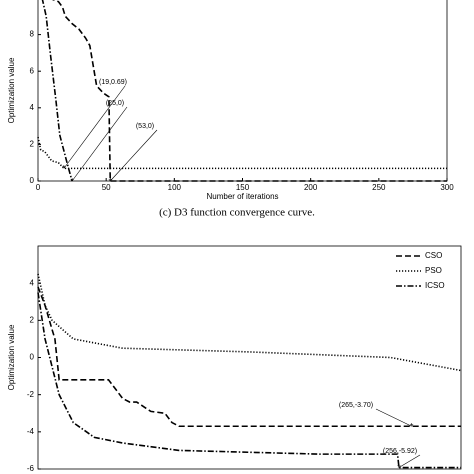 The height and width of the screenshot is (474, 474). I want to click on caption: (c) D3 function convergence curve., so click(237, 213).